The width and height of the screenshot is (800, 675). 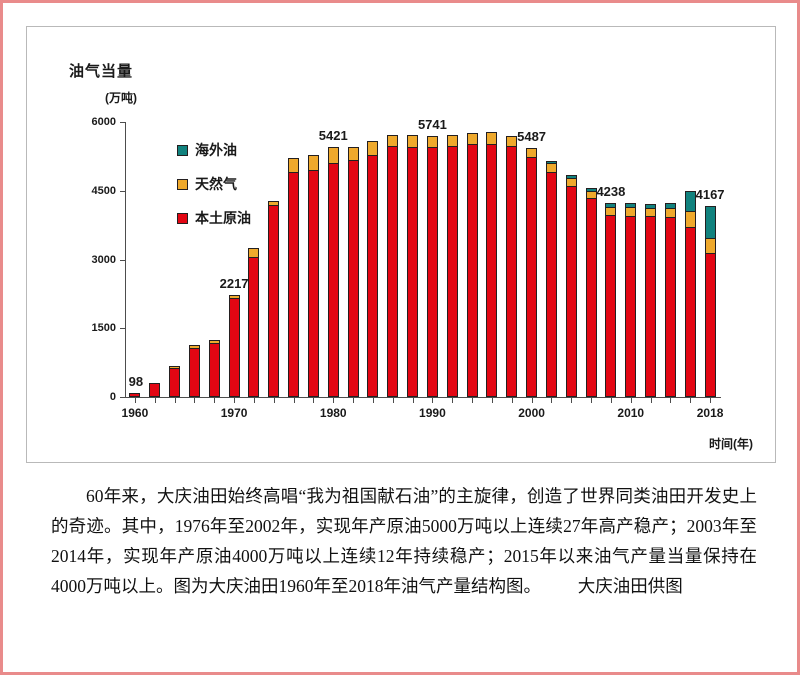 I want to click on y-axis-unit: (万吨), so click(x=121, y=98).